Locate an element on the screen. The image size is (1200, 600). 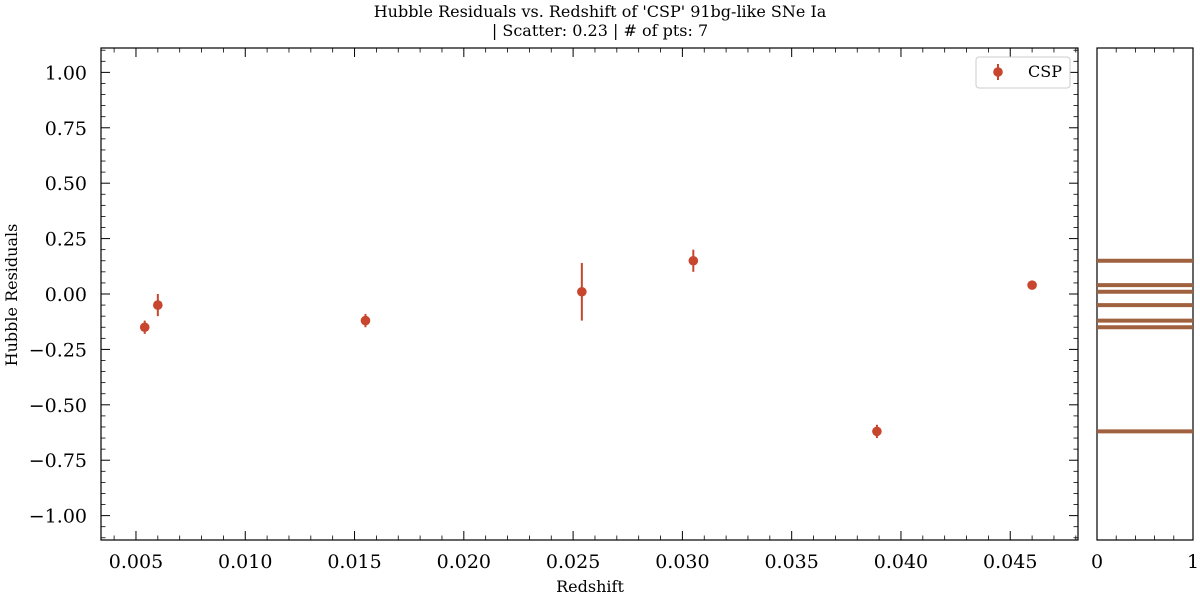
x-axis-label: Redshift is located at coordinates (590, 586).